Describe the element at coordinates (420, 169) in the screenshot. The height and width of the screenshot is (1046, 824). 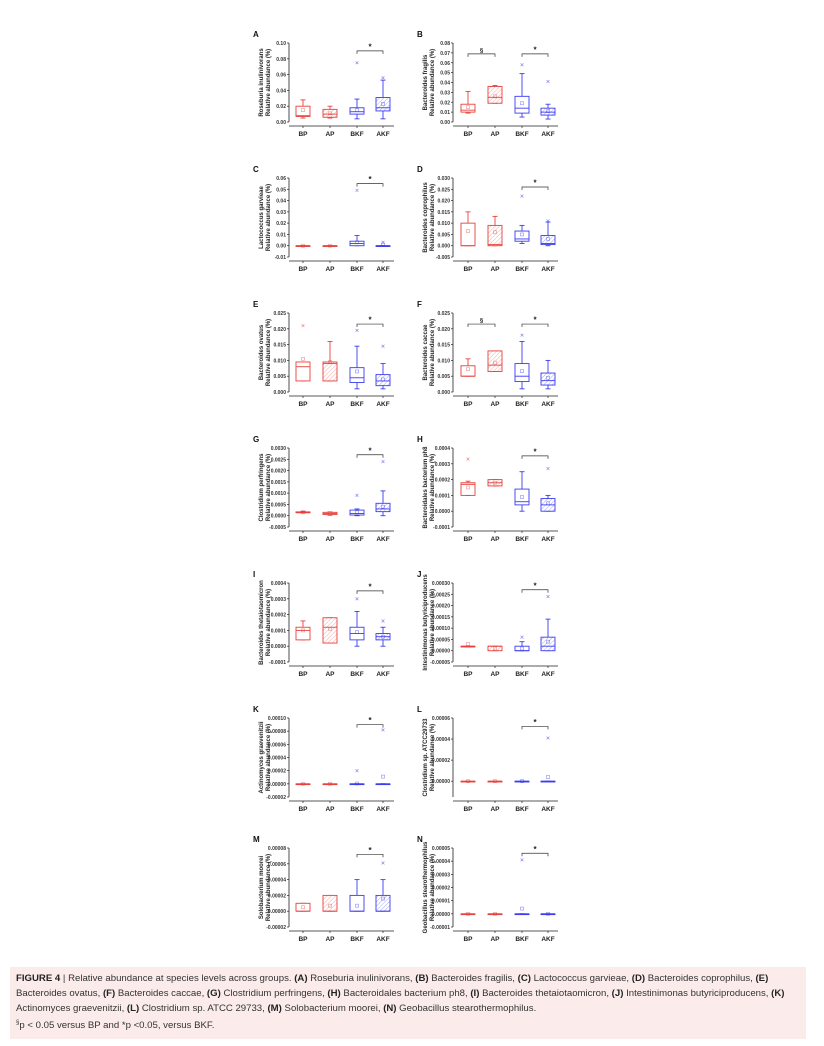
I see `panel-label: D` at that location.